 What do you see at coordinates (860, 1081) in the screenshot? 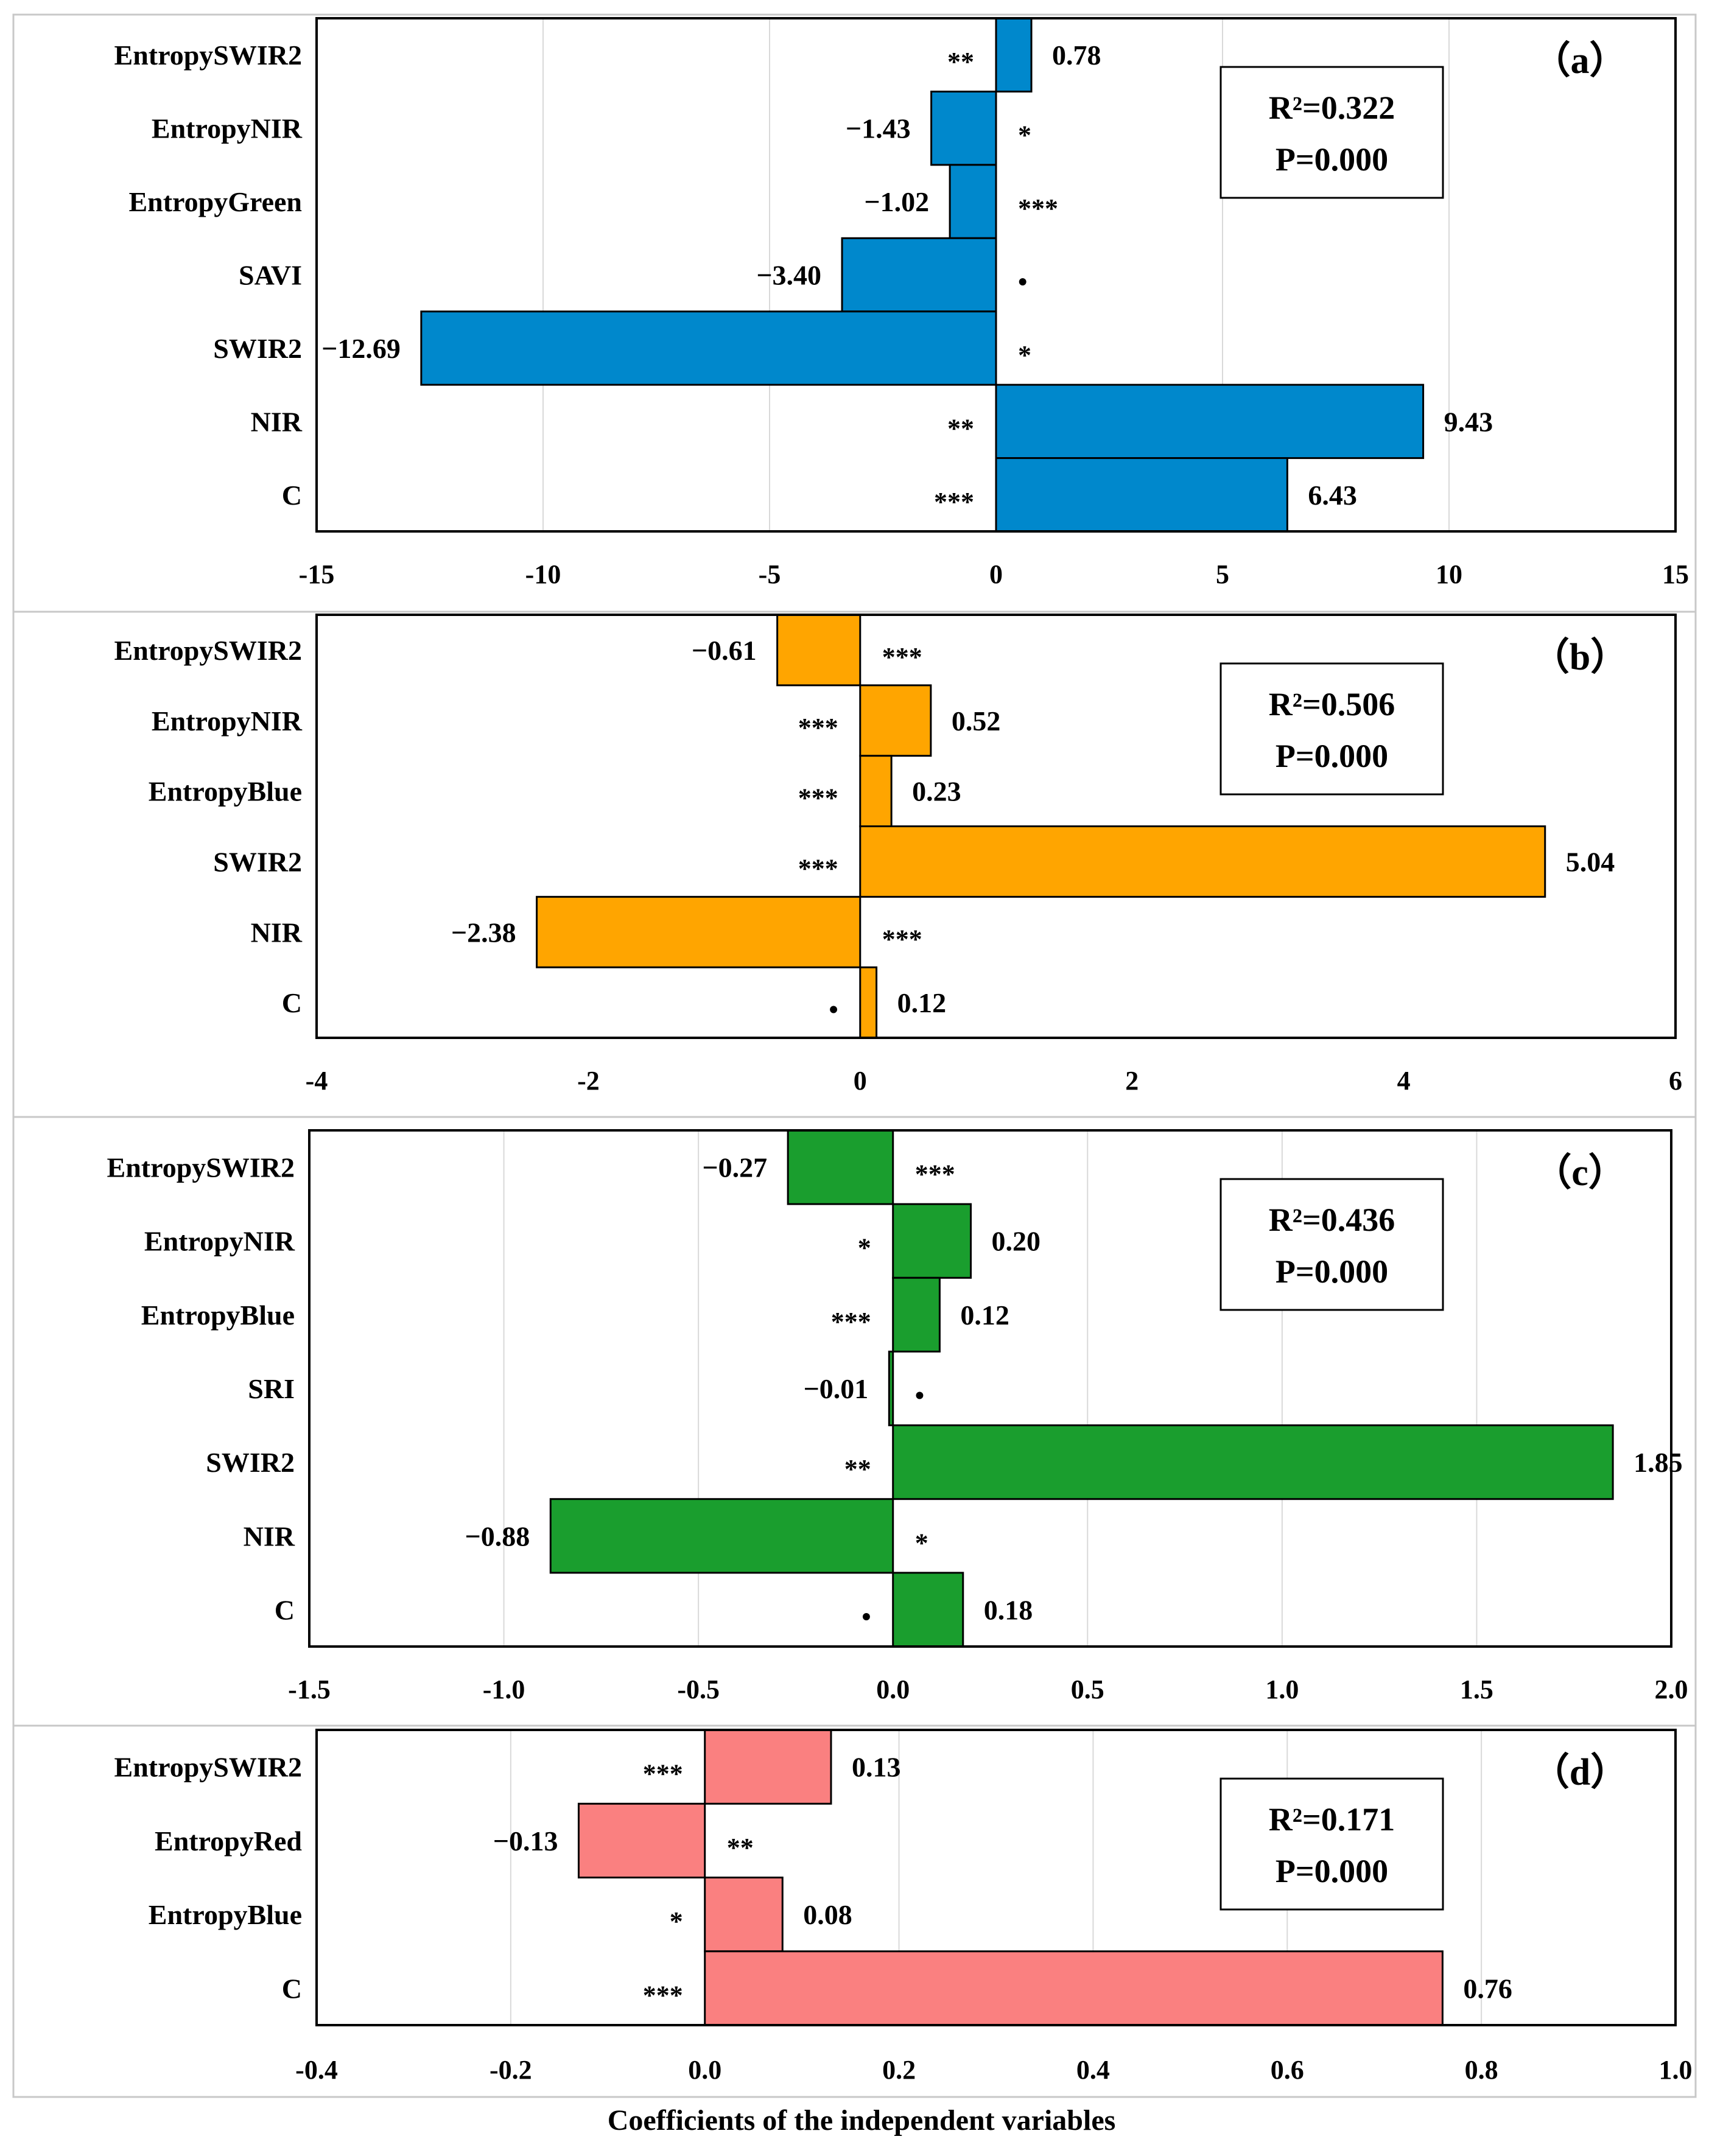
I see `x-tick-label: 0` at bounding box center [860, 1081].